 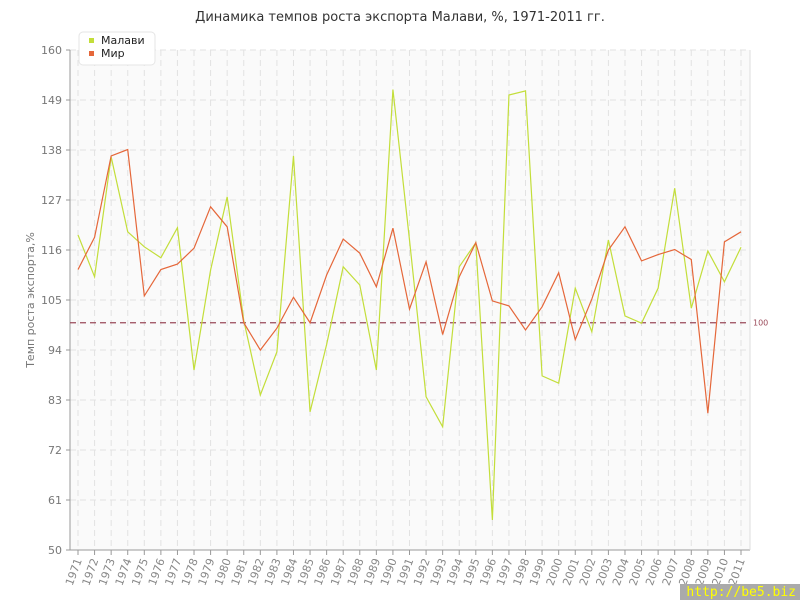 I want to click on legend-label: Мир, so click(x=113, y=53).